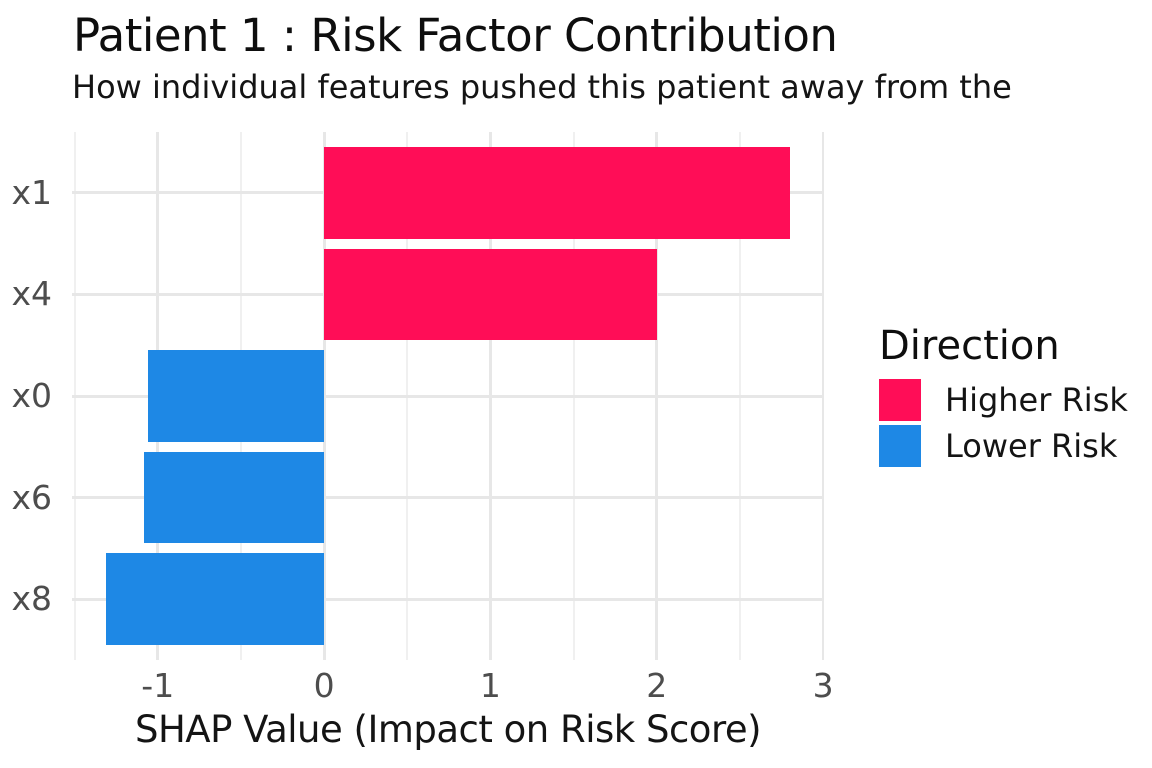 The width and height of the screenshot is (1152, 768). Describe the element at coordinates (455, 35) in the screenshot. I see `chart-title: Patient 1 : Risk Factor Contribution` at that location.